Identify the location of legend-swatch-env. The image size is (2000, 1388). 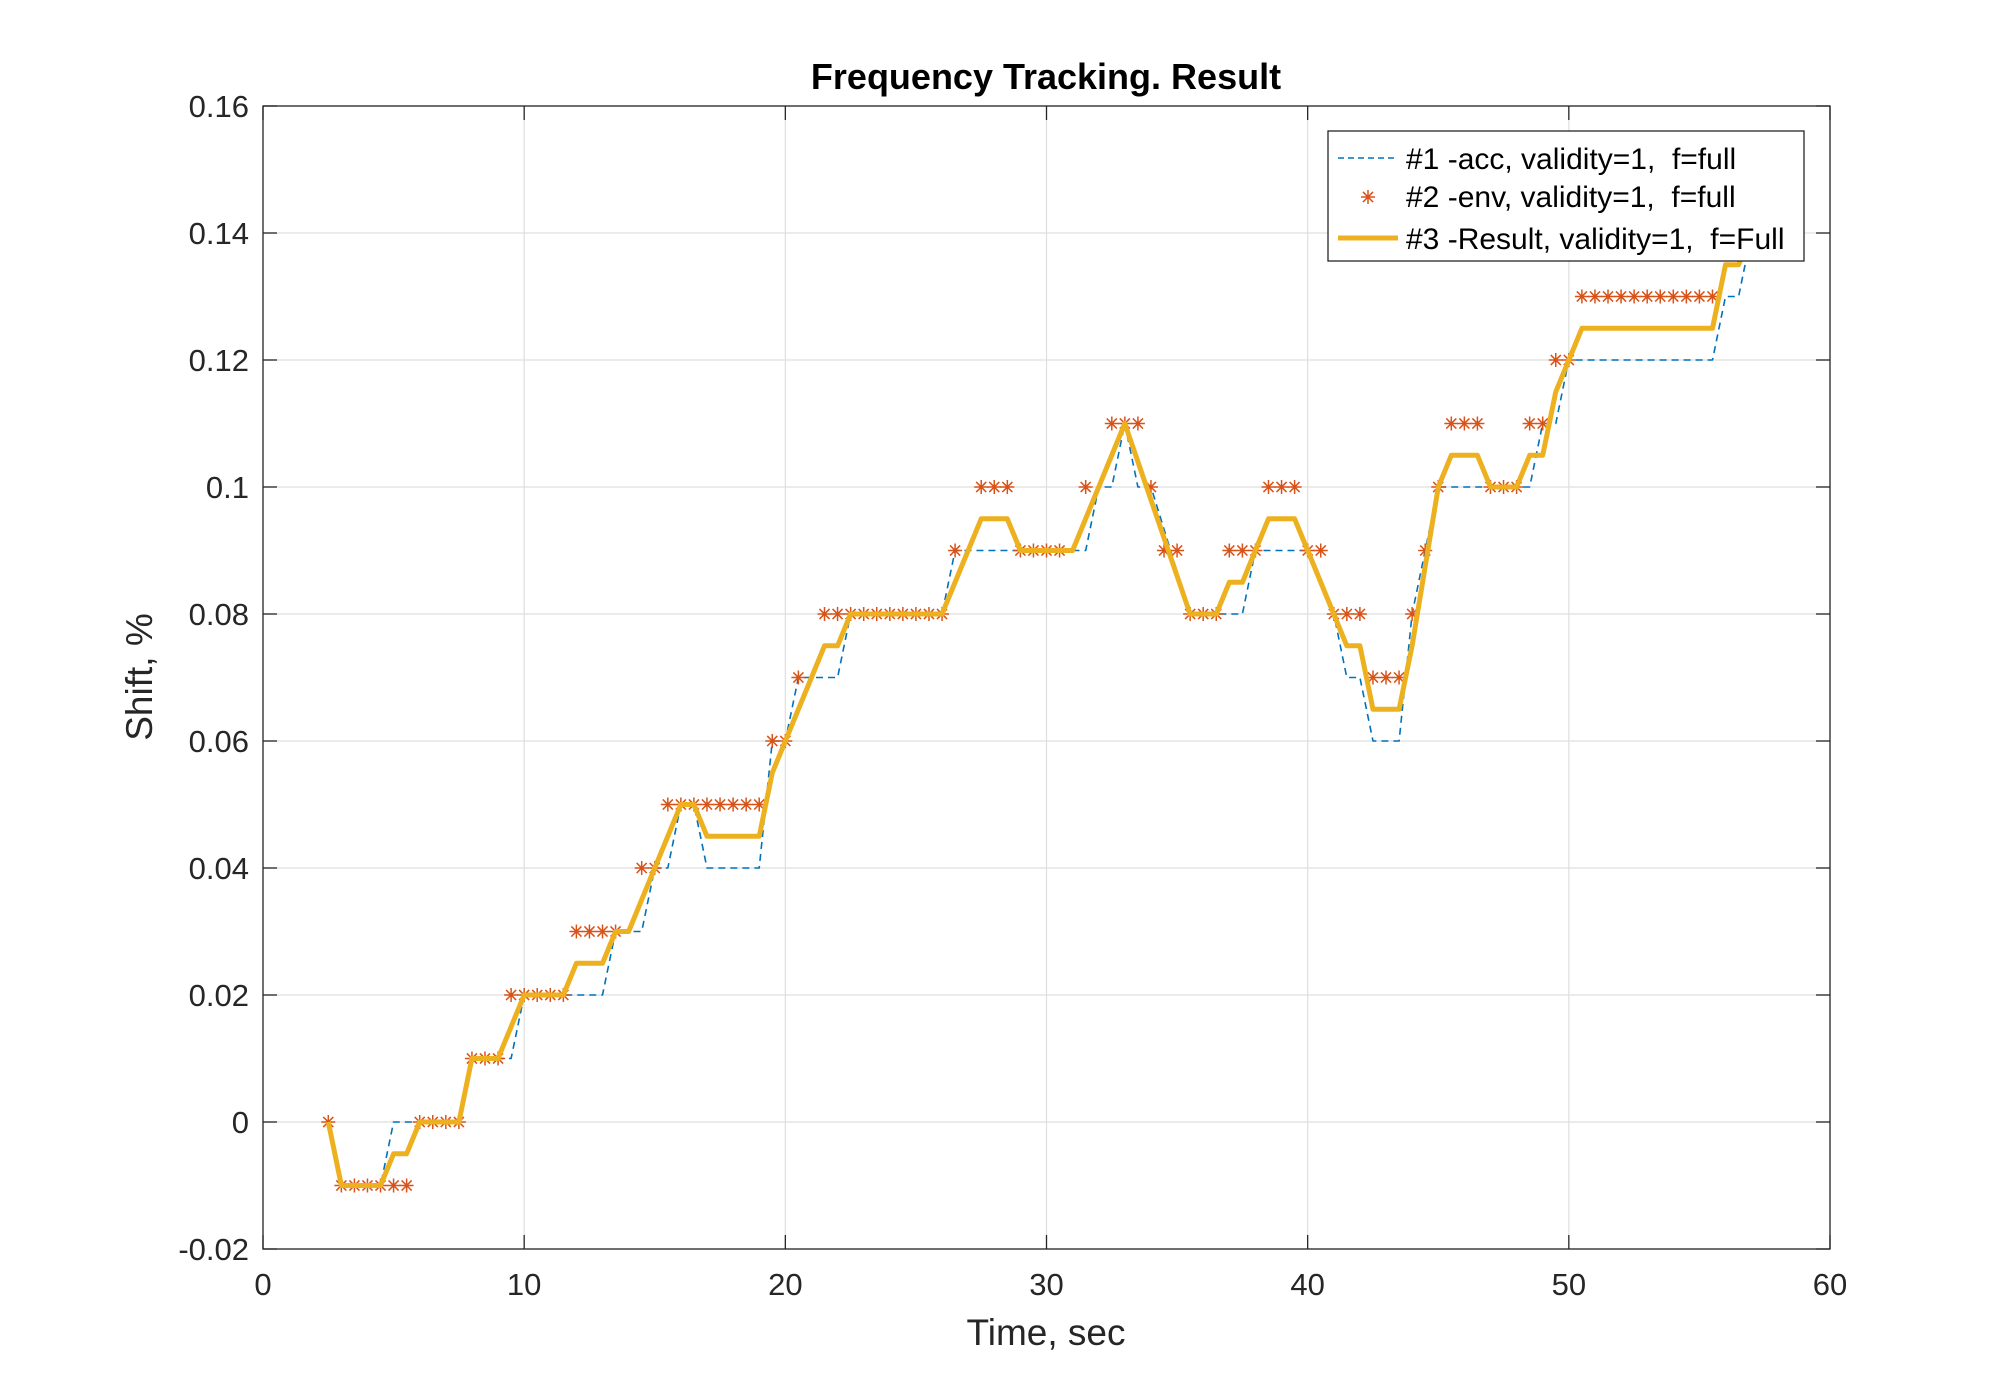
(1368, 197).